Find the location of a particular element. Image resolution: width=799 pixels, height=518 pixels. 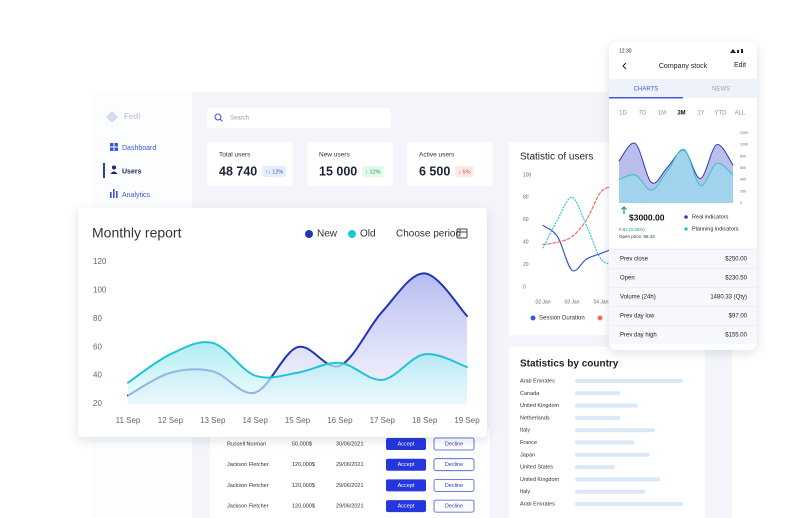

area is located at coordinates (297, 338).